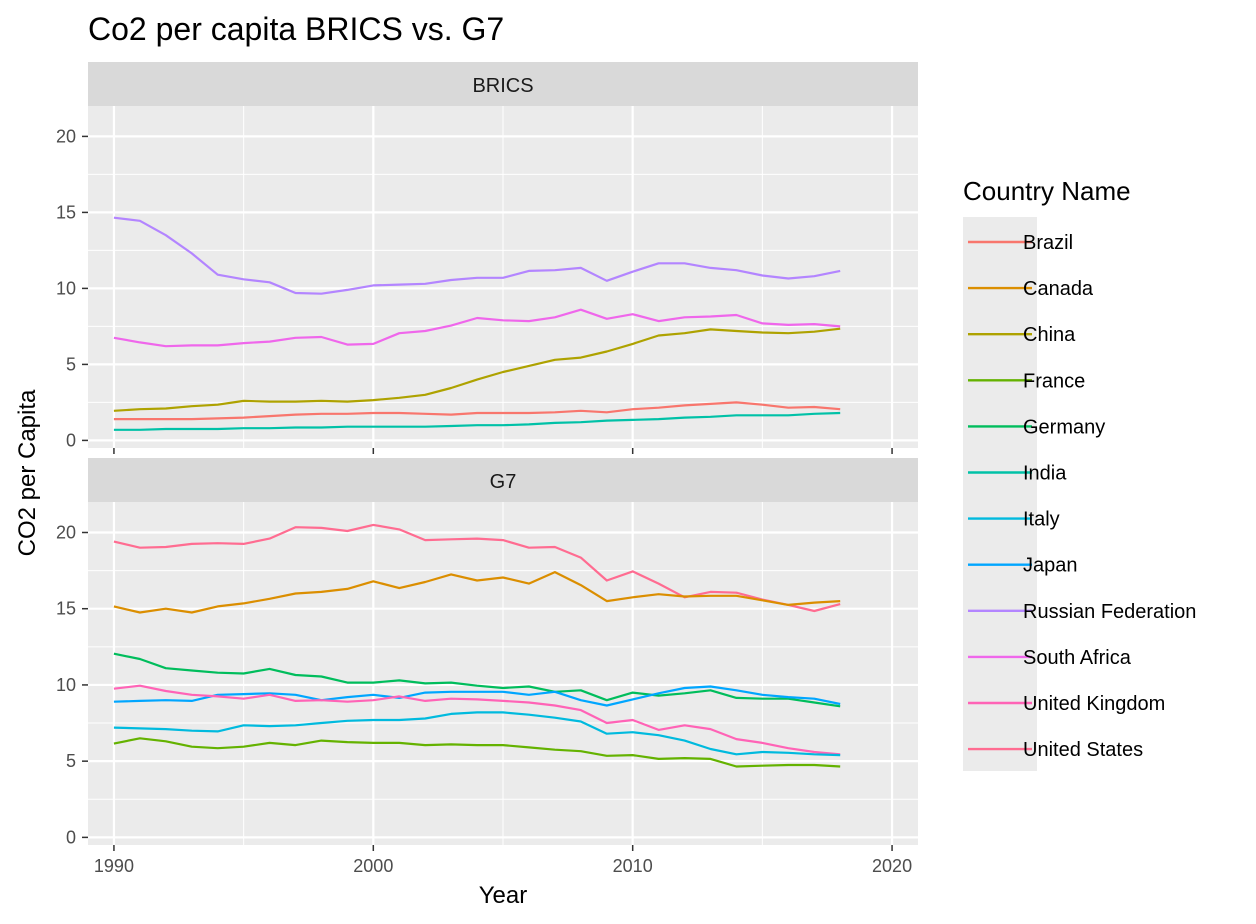  What do you see at coordinates (1048, 243) in the screenshot?
I see `legend-label: Brazil` at bounding box center [1048, 243].